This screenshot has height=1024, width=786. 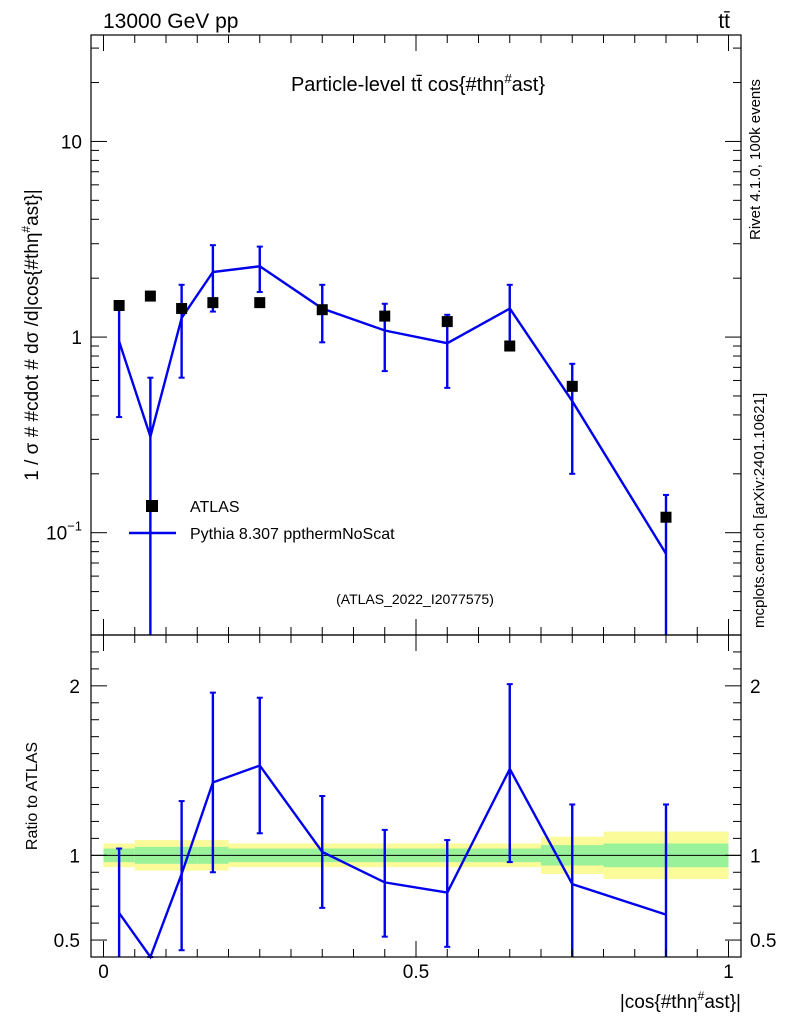 I want to click on x-tick-label: 0, so click(x=103, y=972).